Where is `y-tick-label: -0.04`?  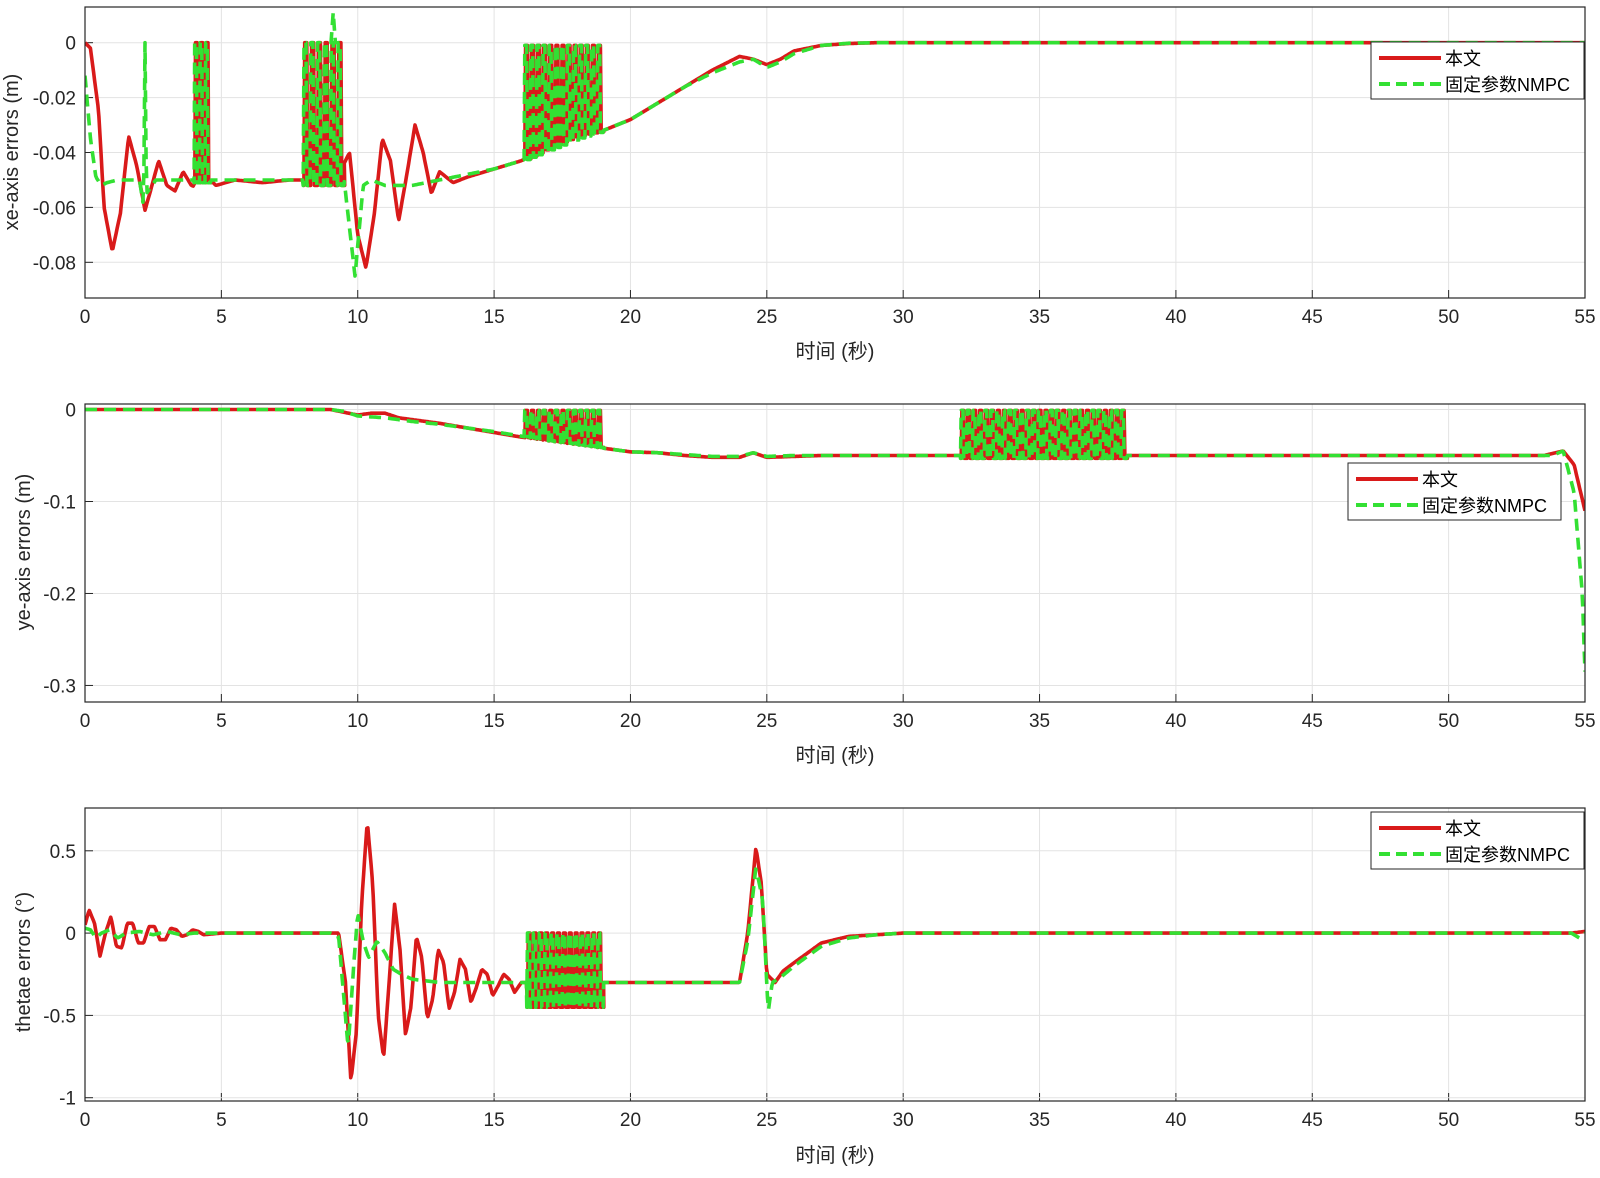 y-tick-label: -0.04 is located at coordinates (55, 154).